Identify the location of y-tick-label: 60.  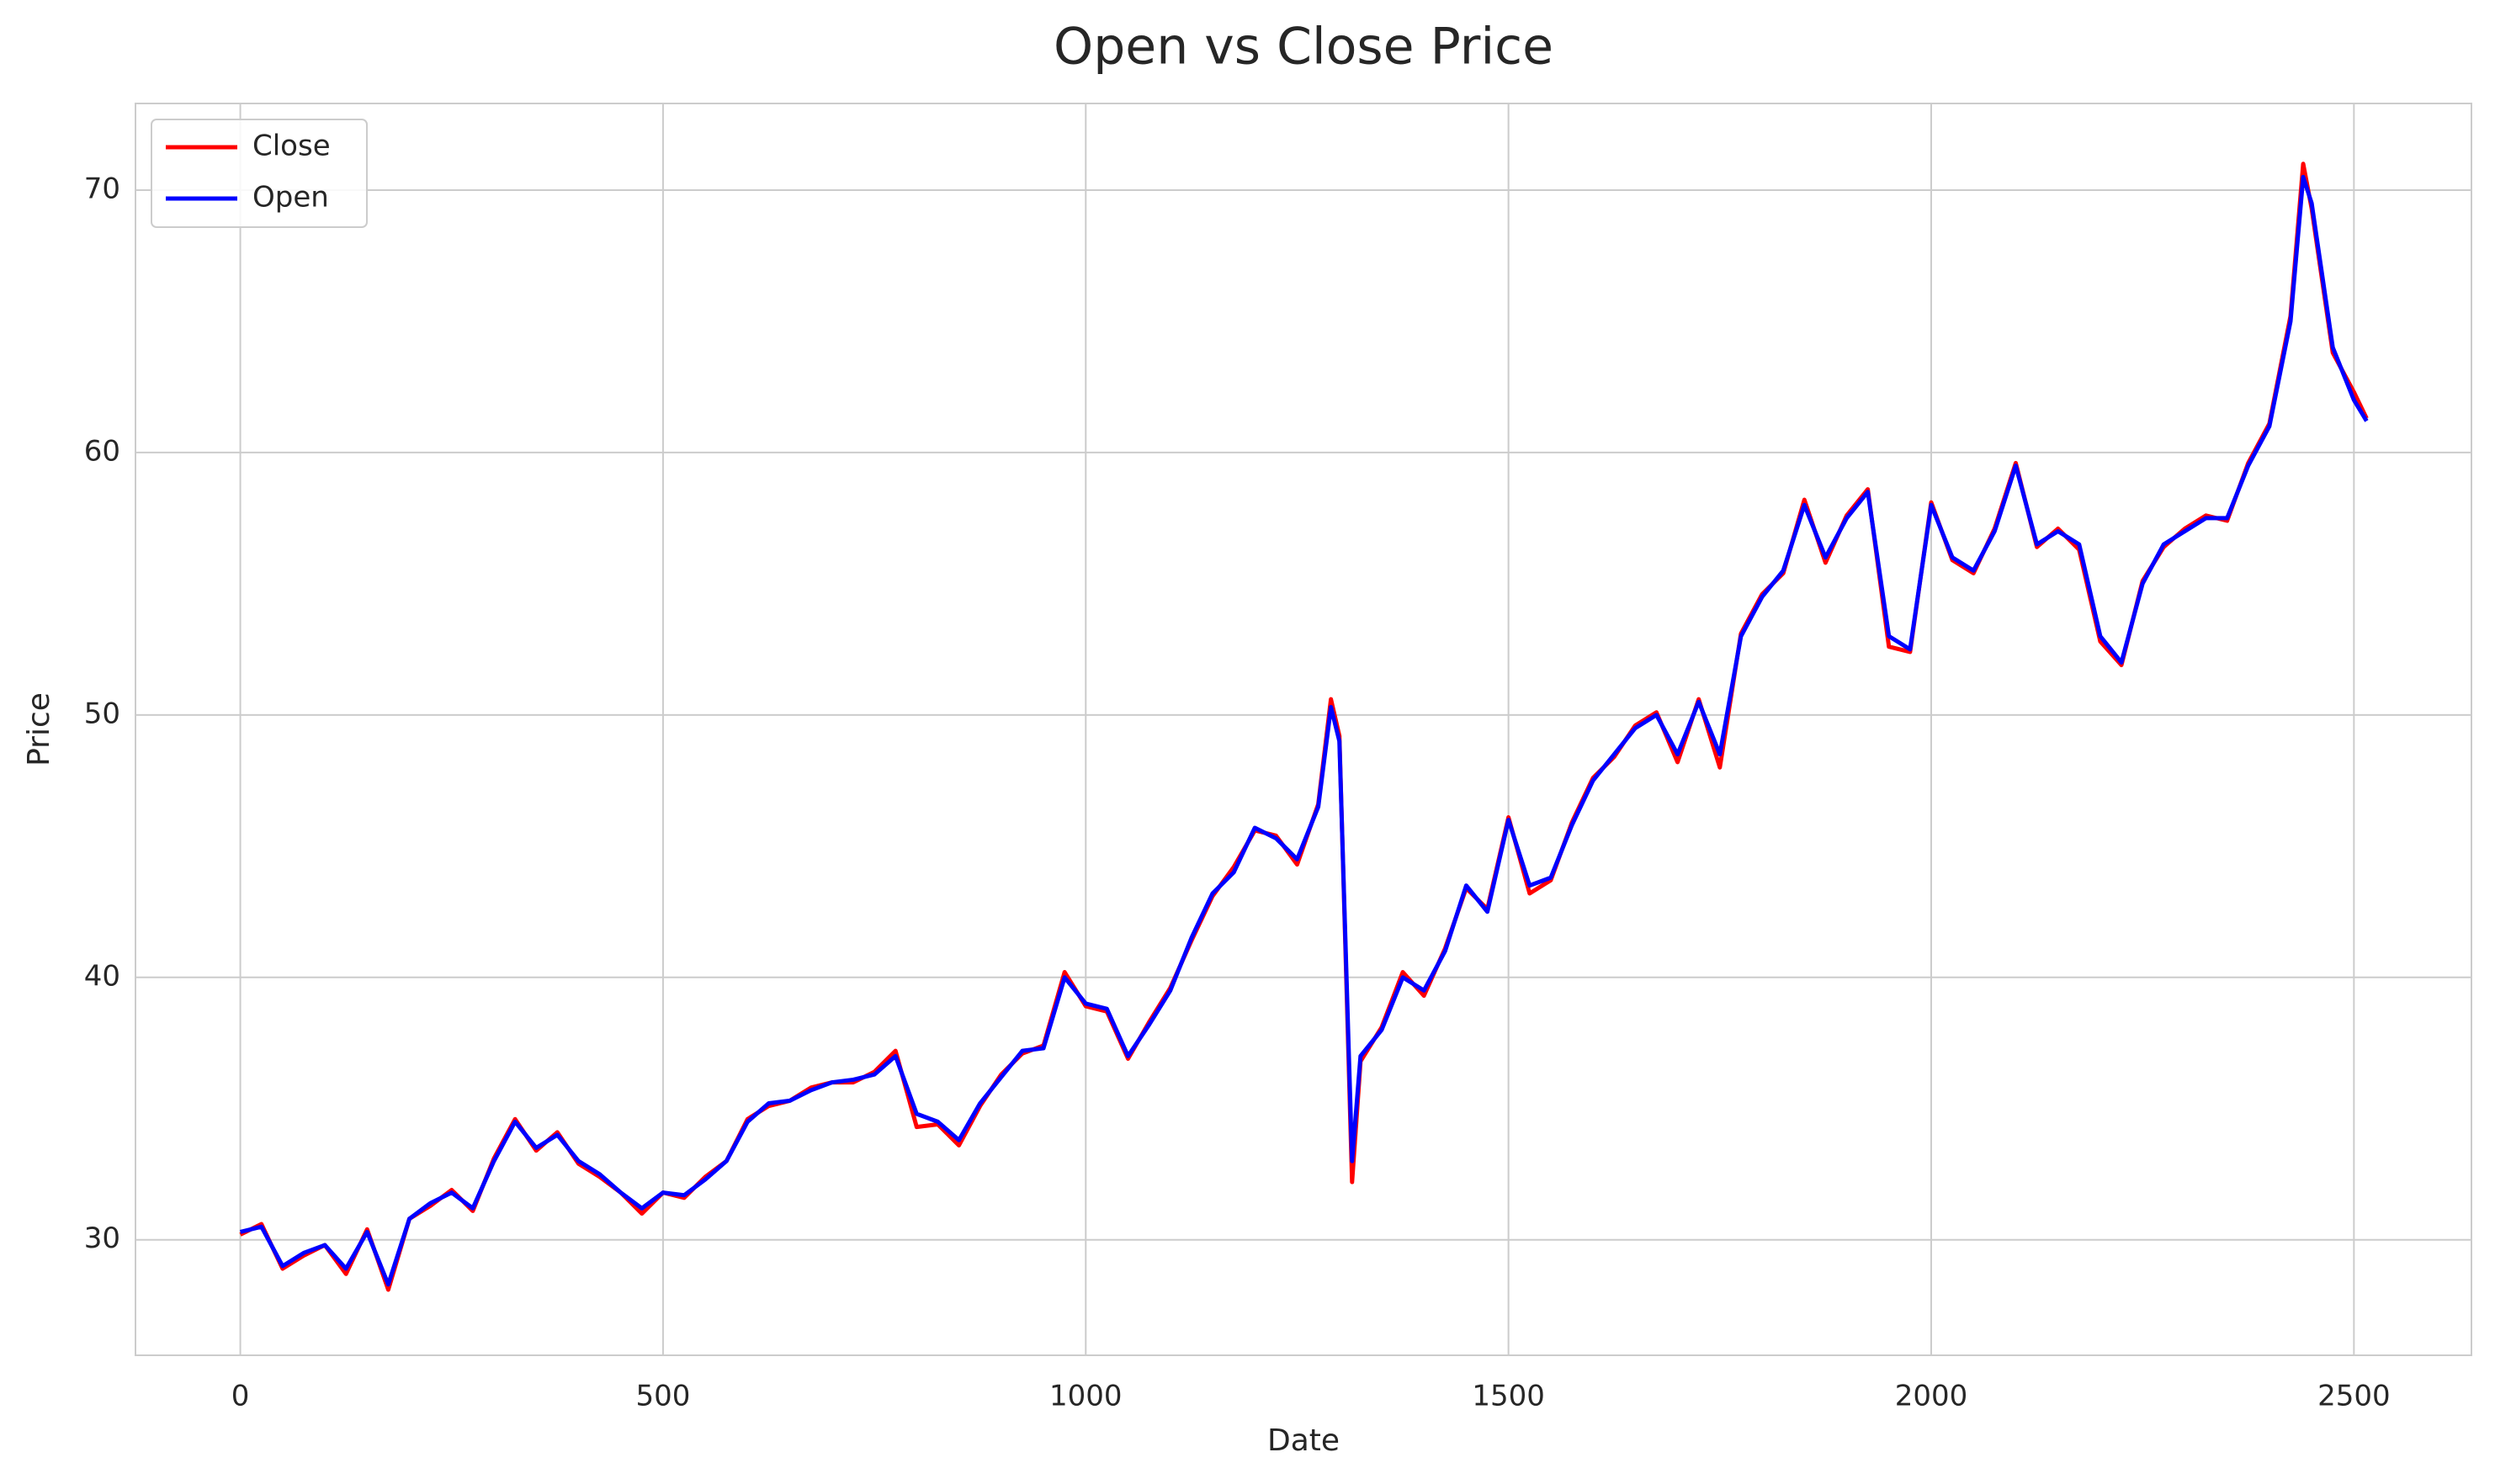
(102, 451).